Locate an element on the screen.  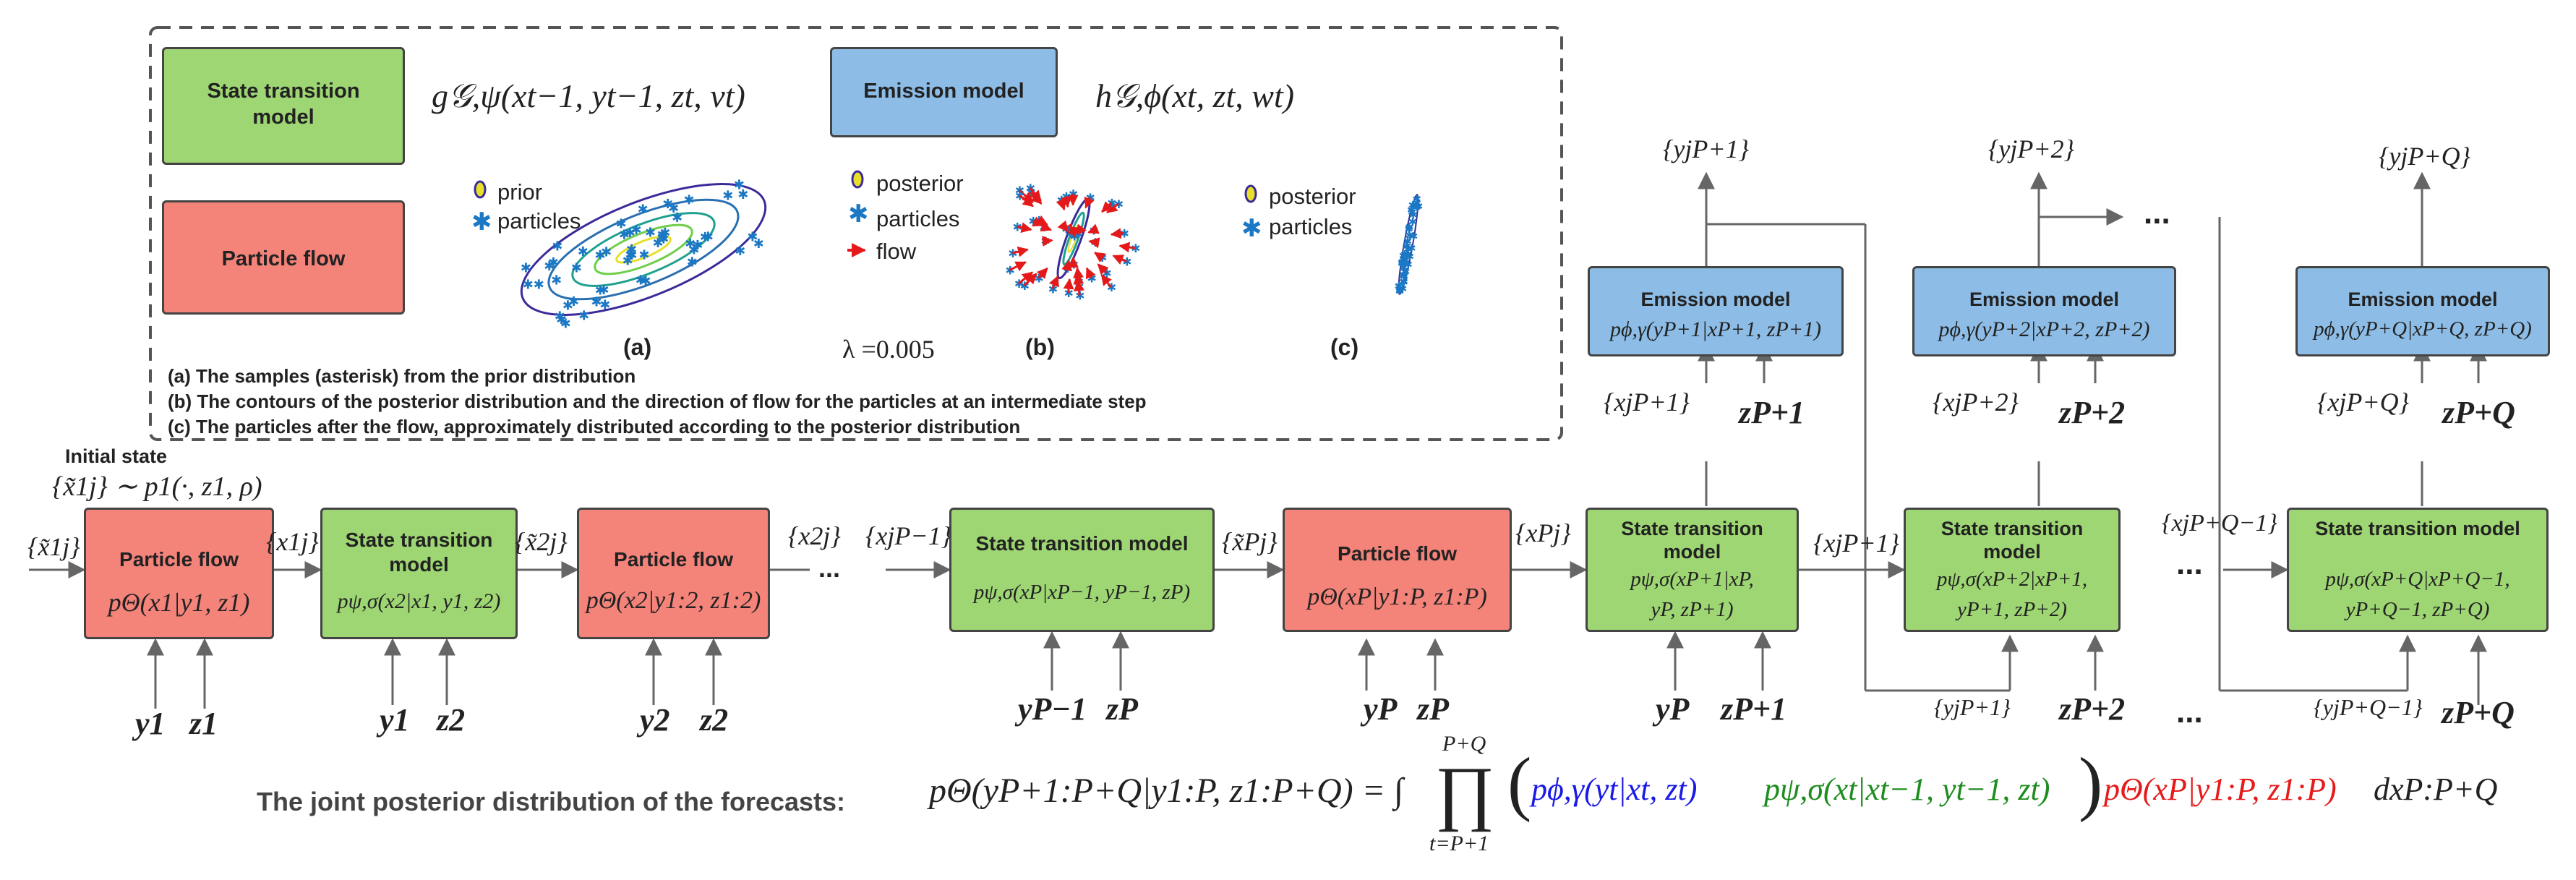
forecast-0-y-label: {yjP+1} is located at coordinates (1706, 148).